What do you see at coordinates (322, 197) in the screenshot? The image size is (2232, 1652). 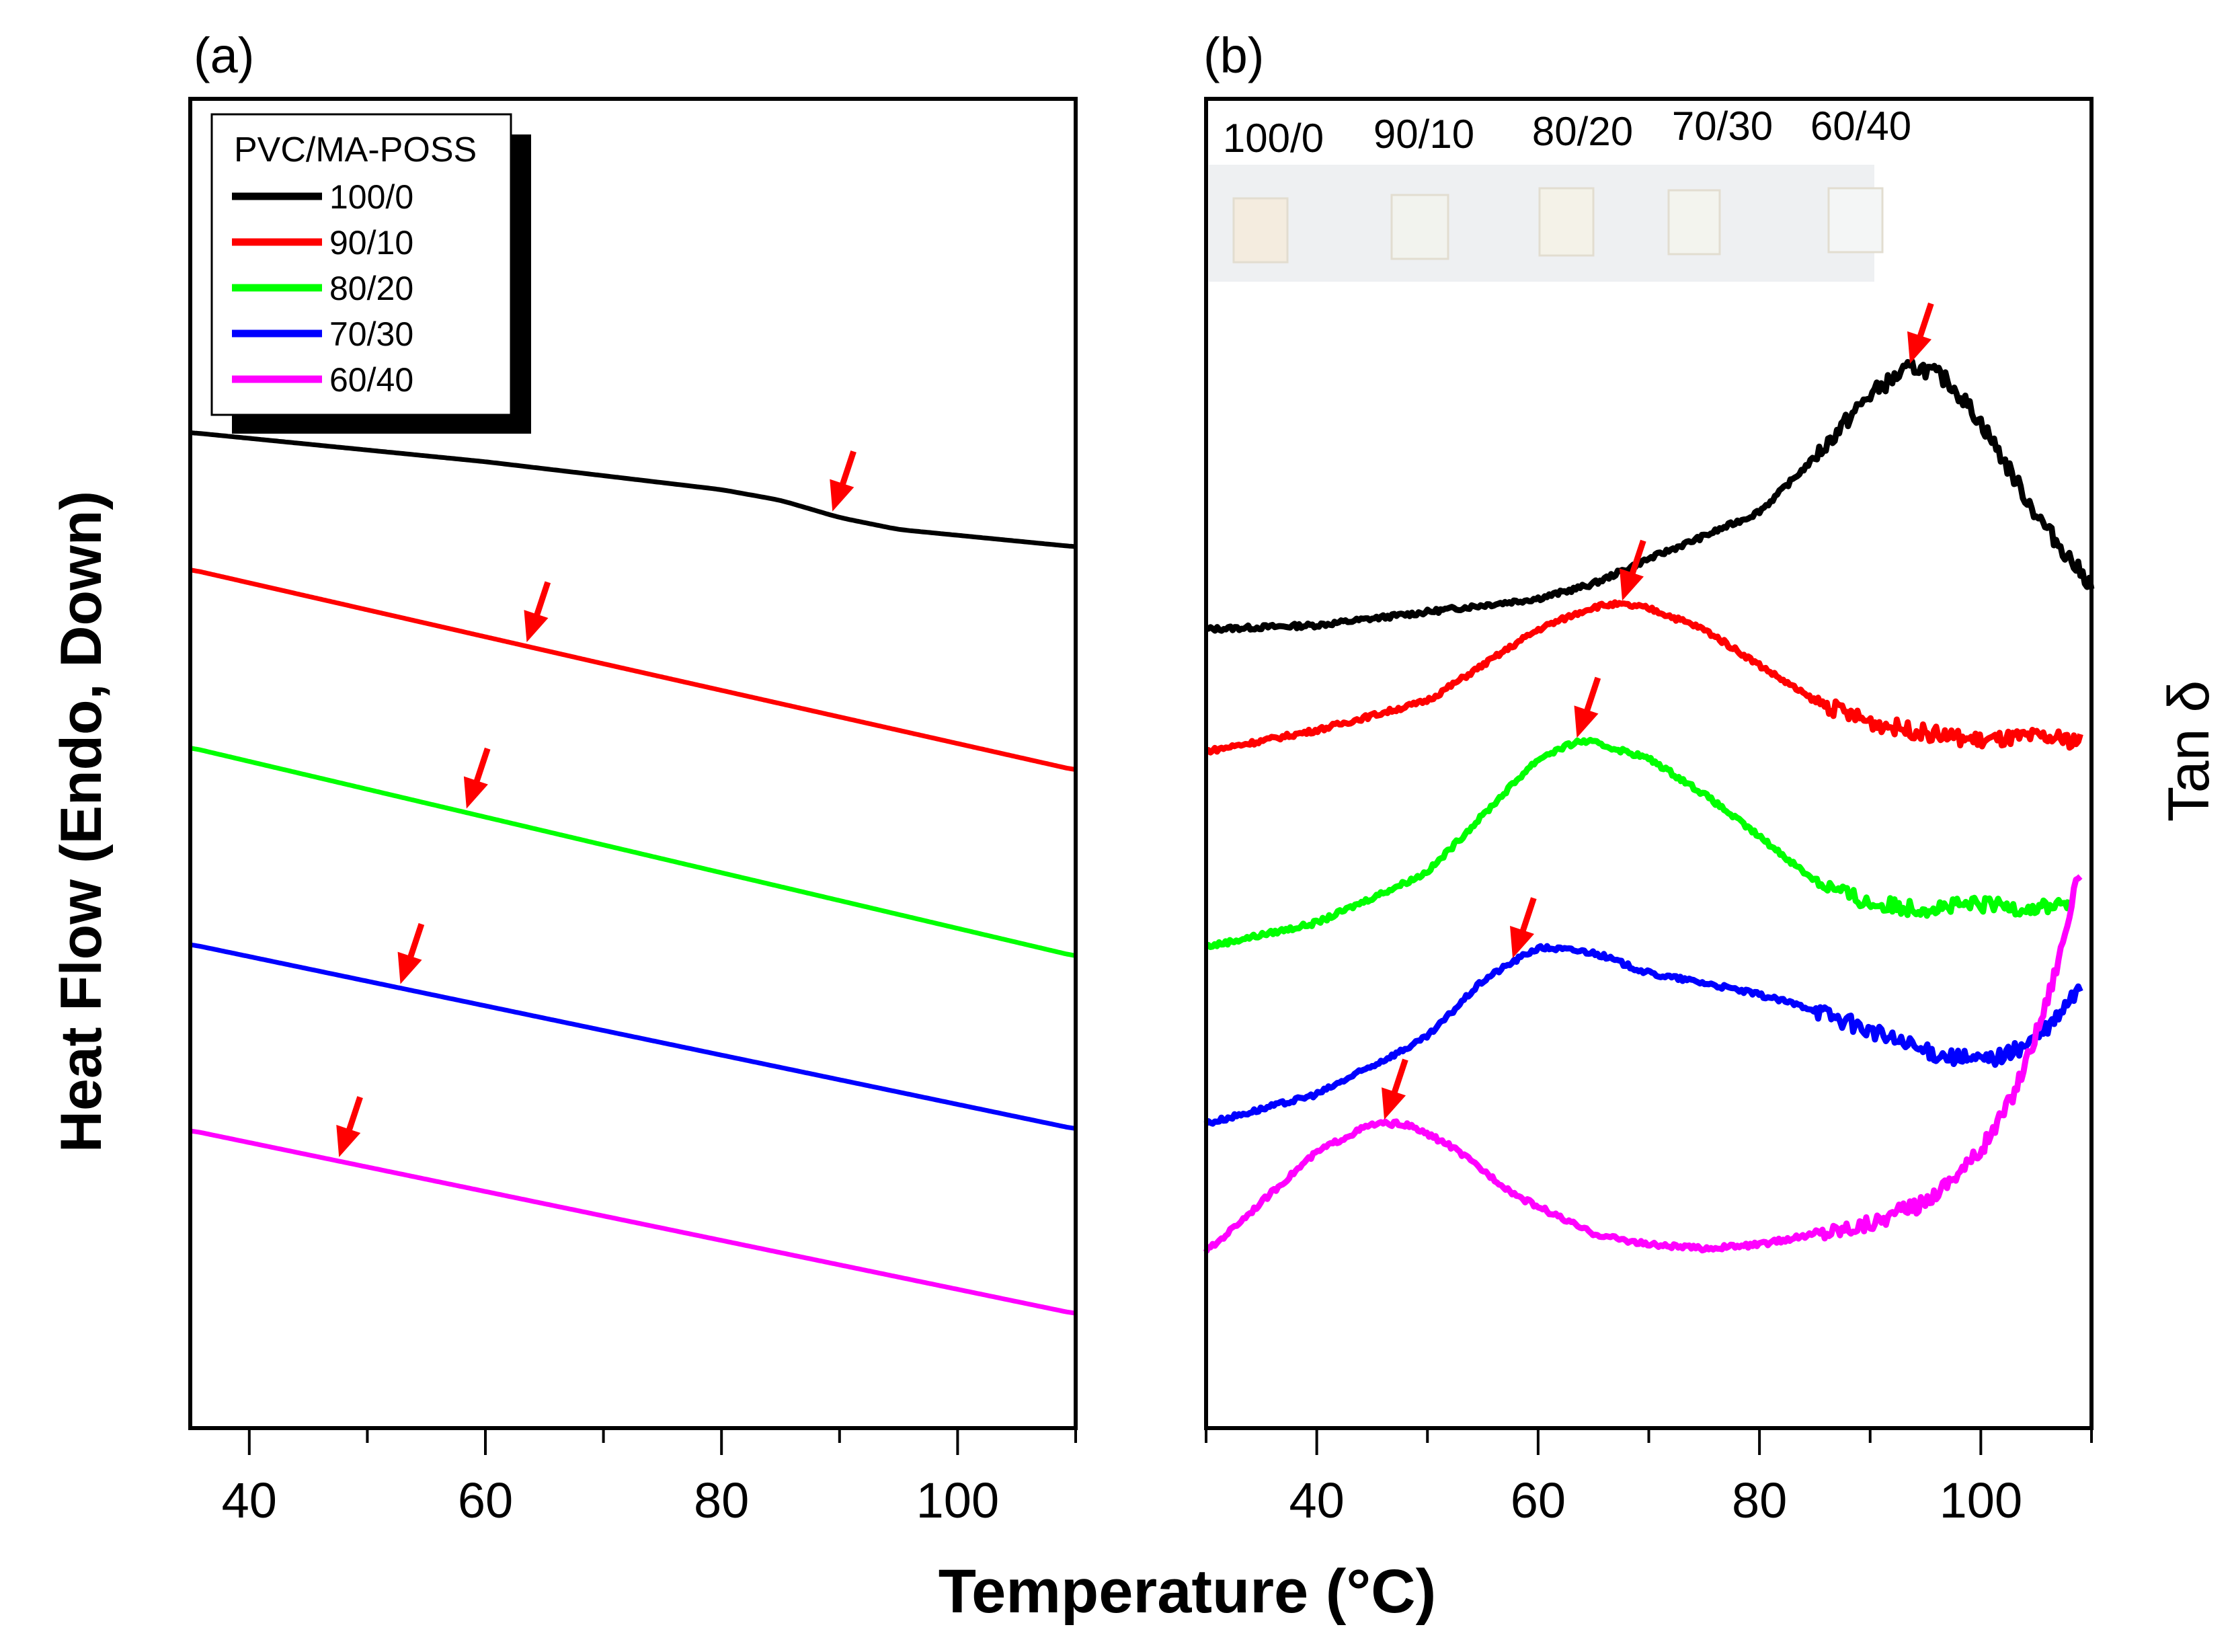 I see `legend-item: 100/0` at bounding box center [322, 197].